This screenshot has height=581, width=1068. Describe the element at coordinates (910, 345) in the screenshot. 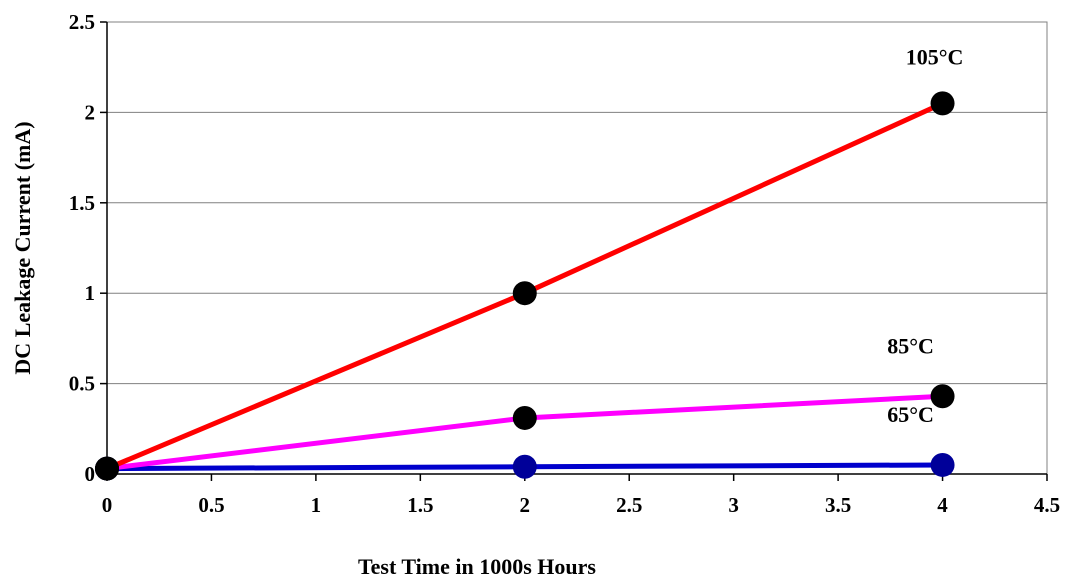

I see `series-label: 85°C` at that location.